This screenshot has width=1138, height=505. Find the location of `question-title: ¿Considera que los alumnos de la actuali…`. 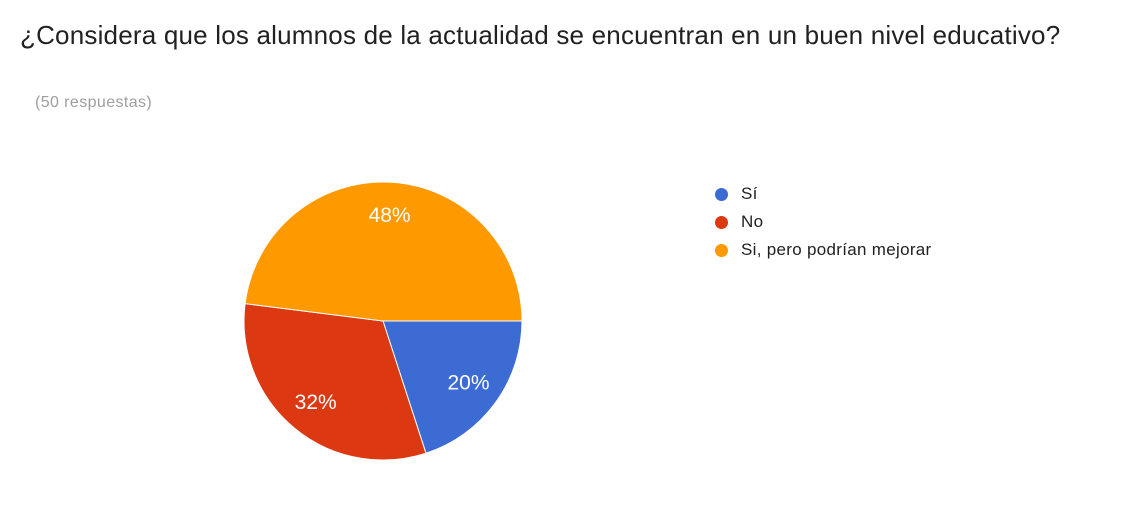

question-title: ¿Considera que los alumnos de la actuali… is located at coordinates (540, 35).